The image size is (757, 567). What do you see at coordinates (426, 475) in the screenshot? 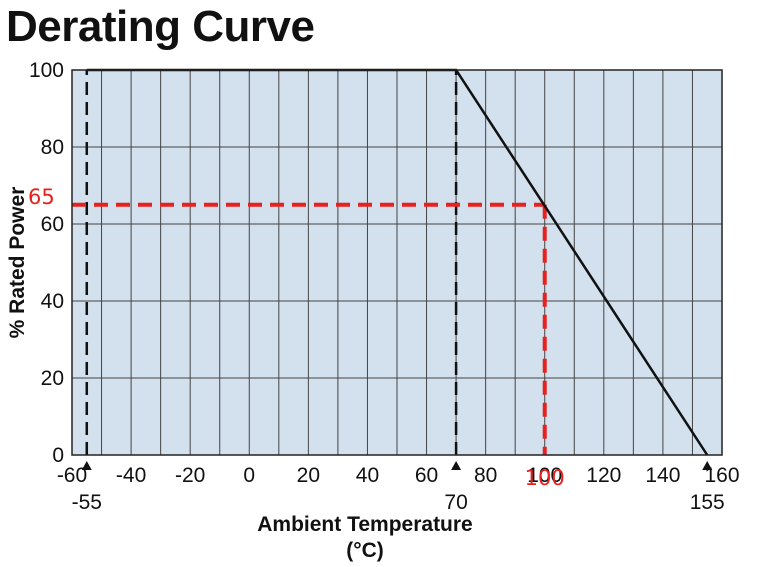
I see `x-tick-label: 60` at bounding box center [426, 475].